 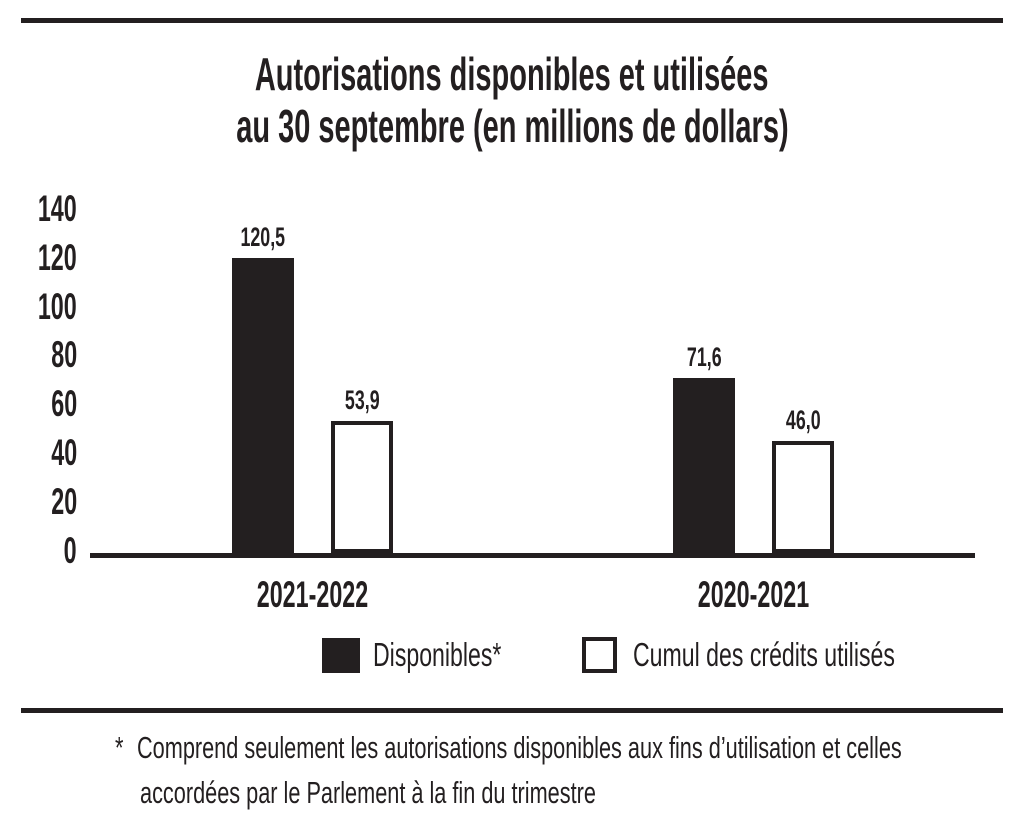 What do you see at coordinates (803, 497) in the screenshot?
I see `bar-cumul-des-cr-dits-utilis-s-2020-2021` at bounding box center [803, 497].